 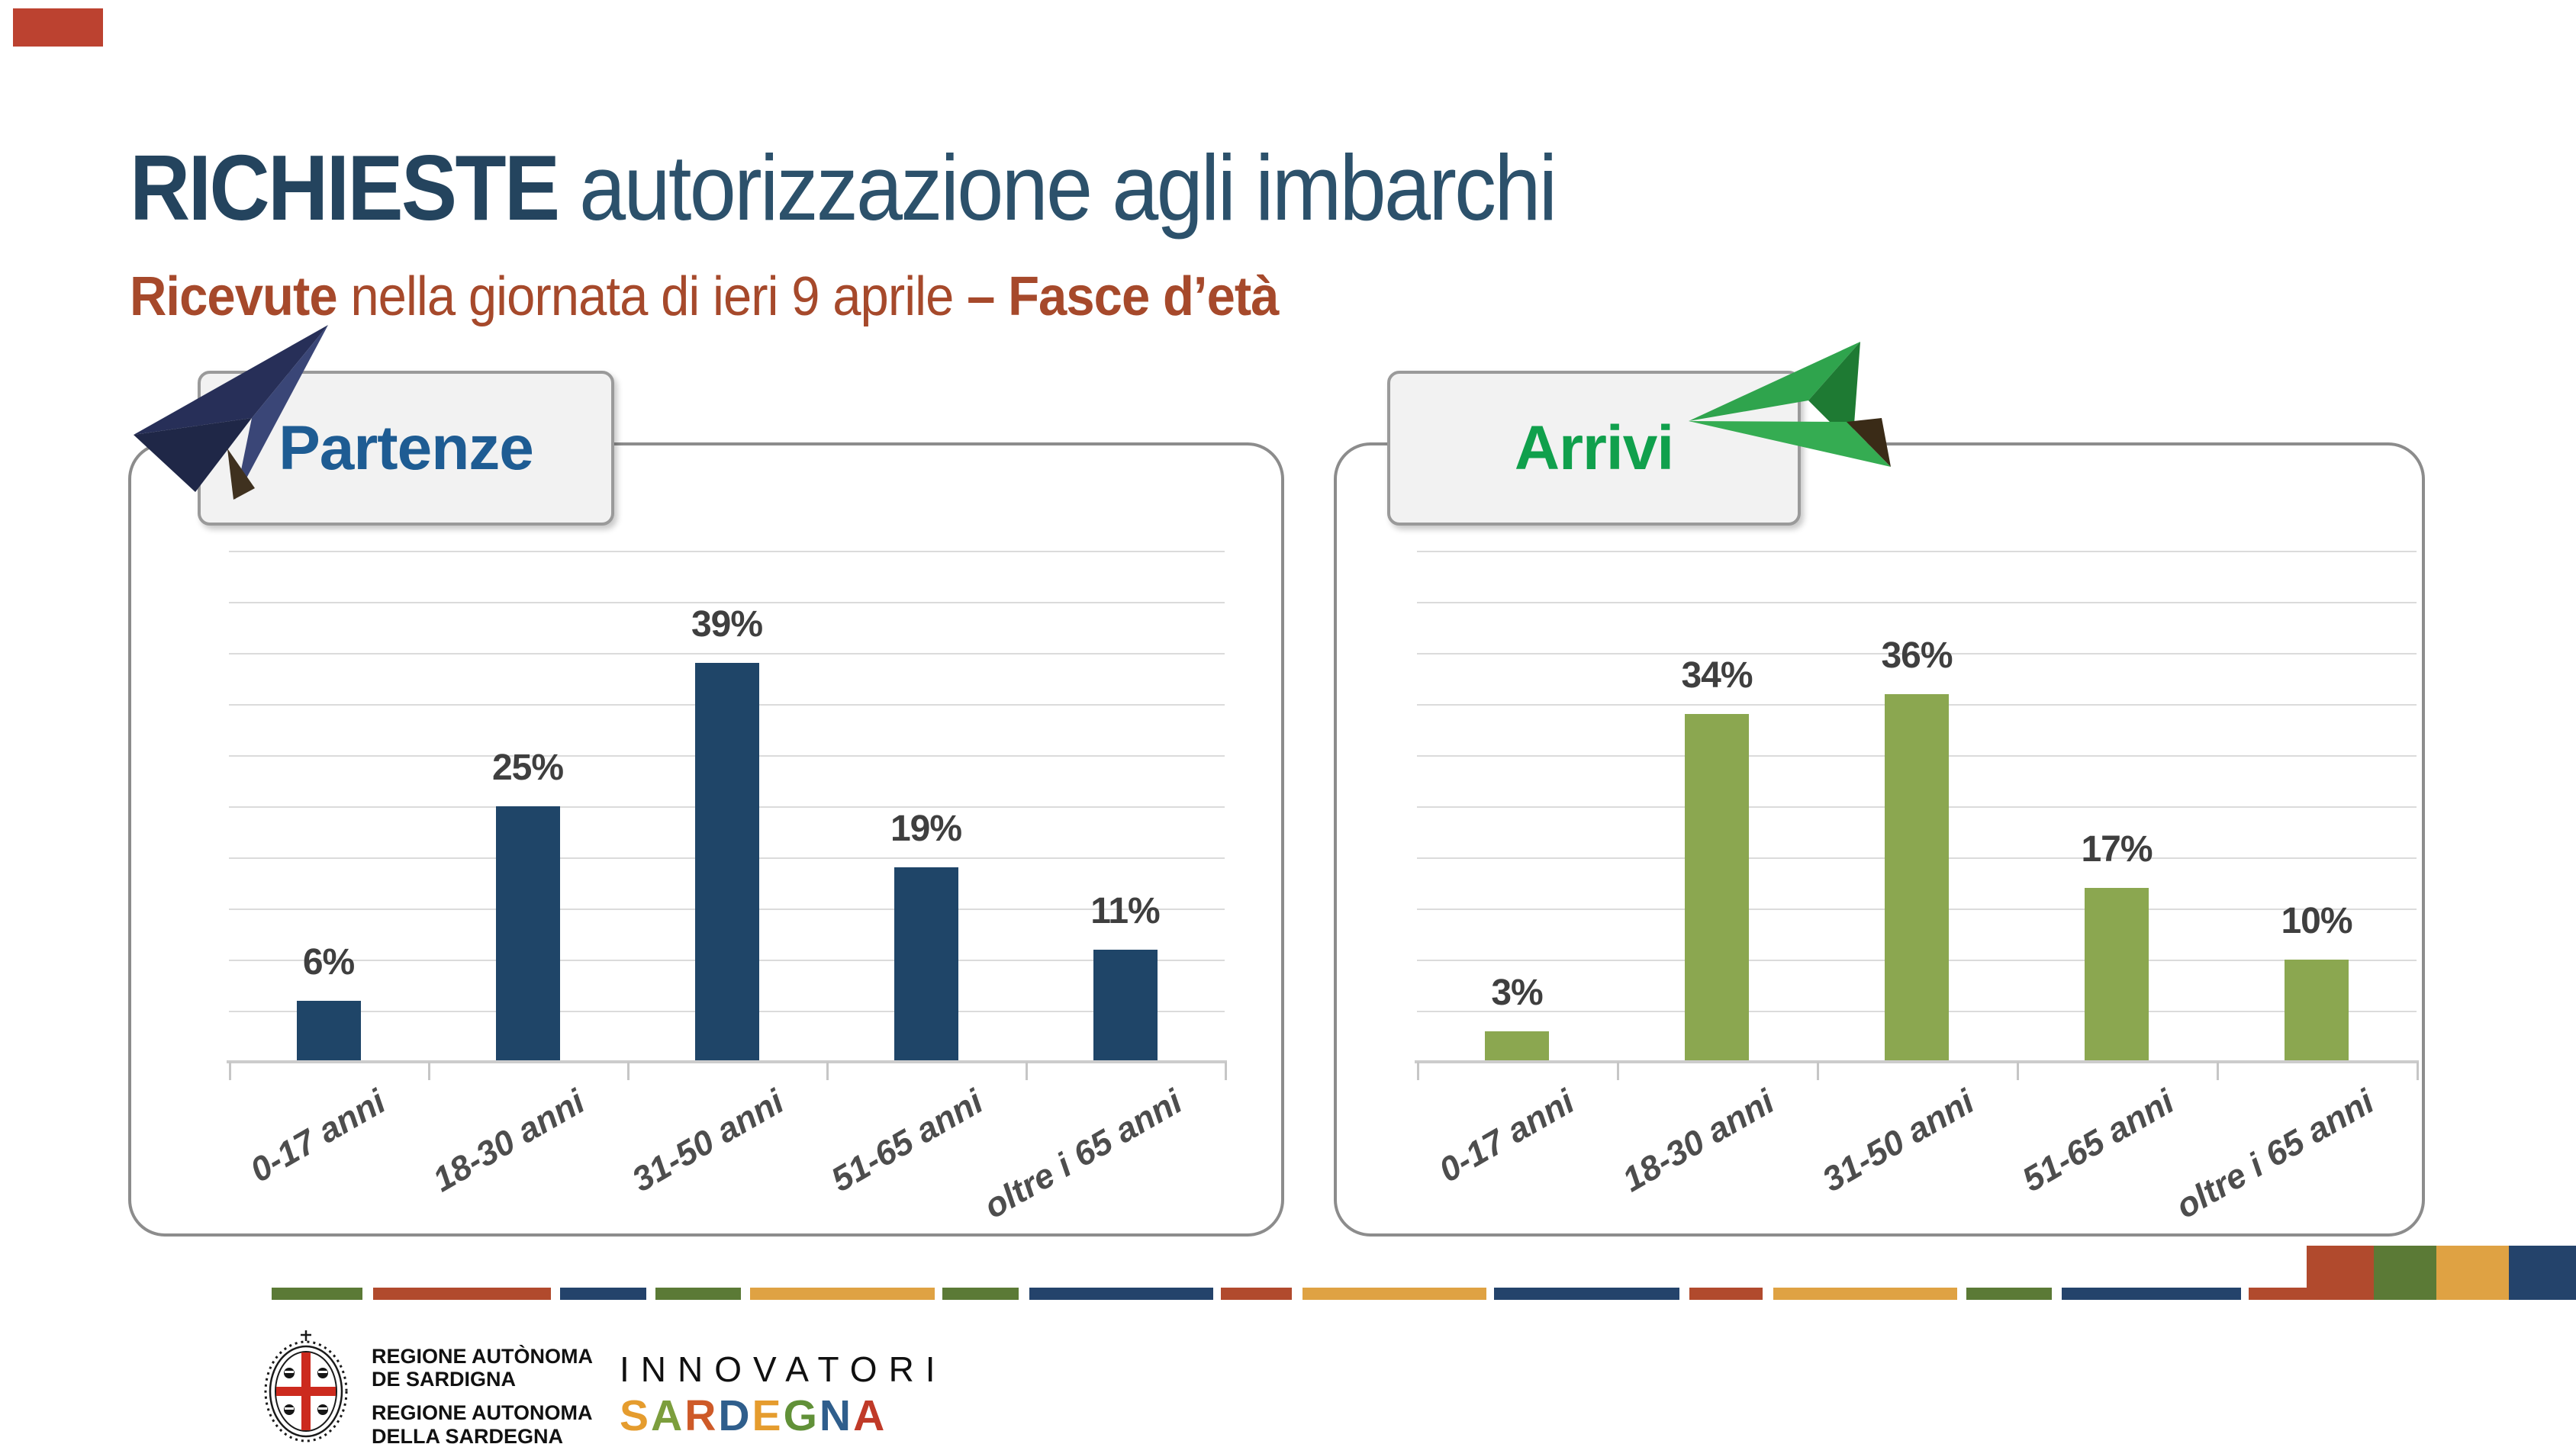 I want to click on sardegna-letter: N, so click(x=836, y=1415).